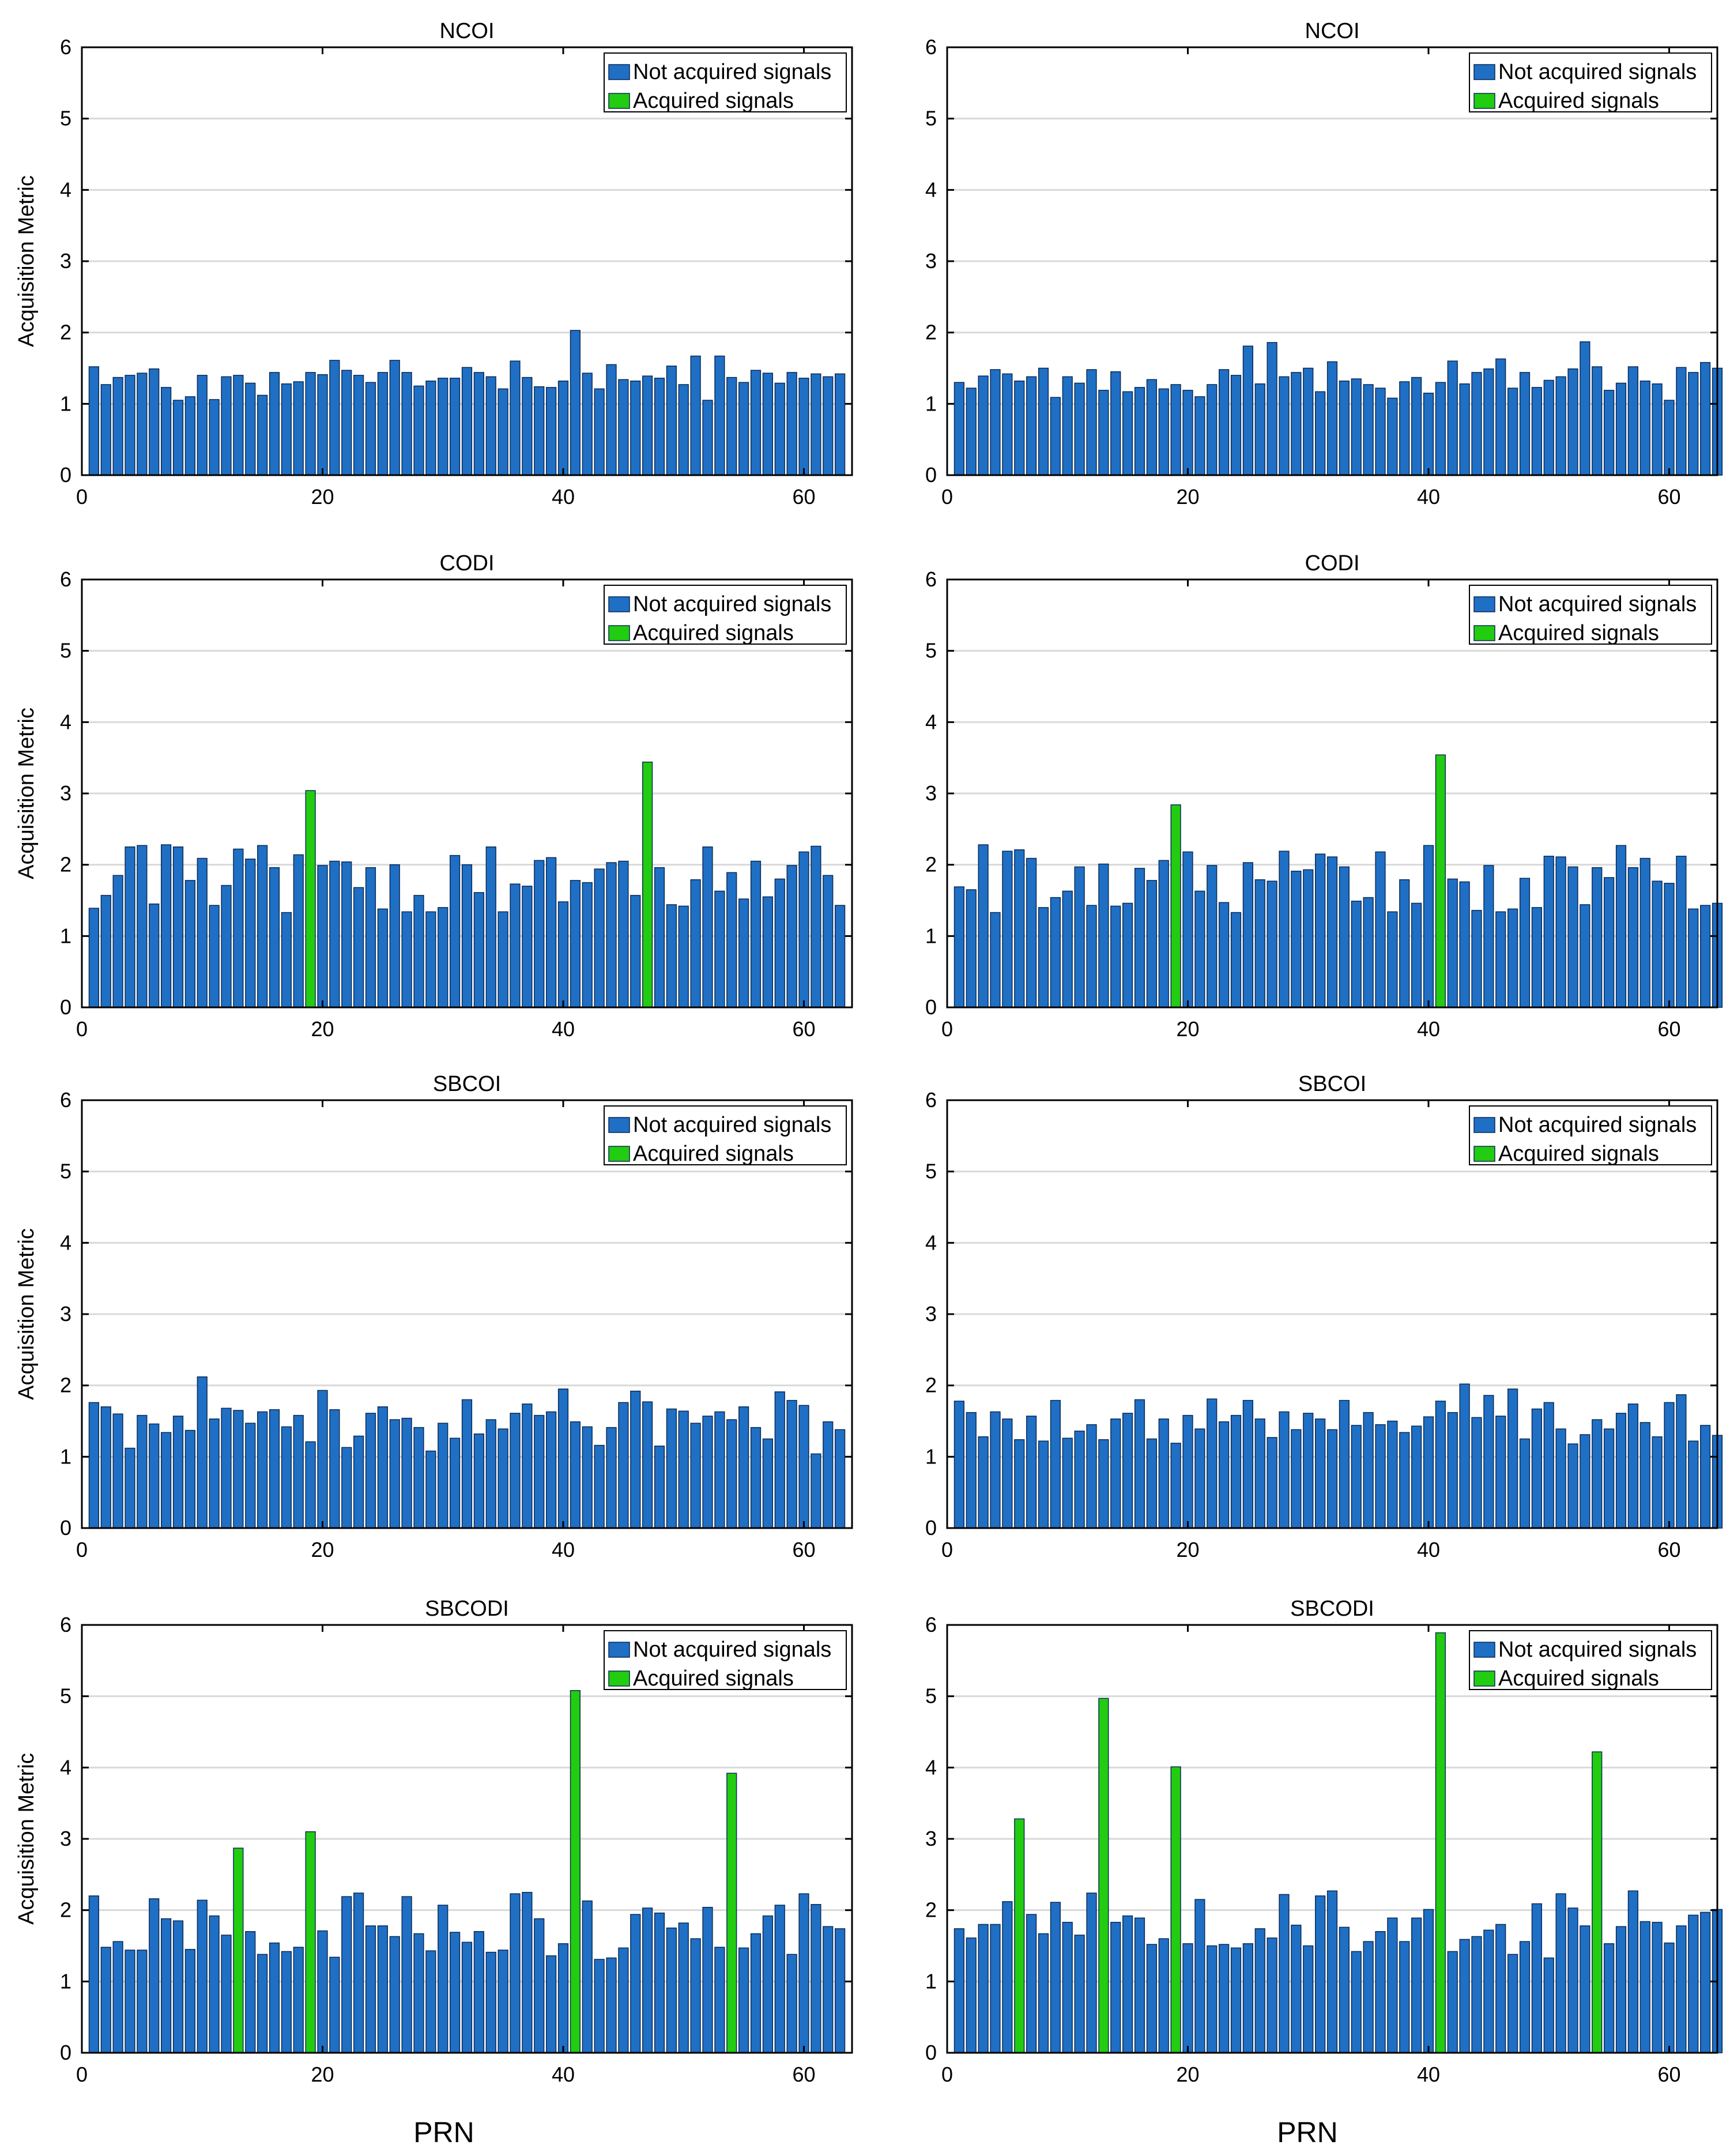  I want to click on legend-box, so click(725, 1135).